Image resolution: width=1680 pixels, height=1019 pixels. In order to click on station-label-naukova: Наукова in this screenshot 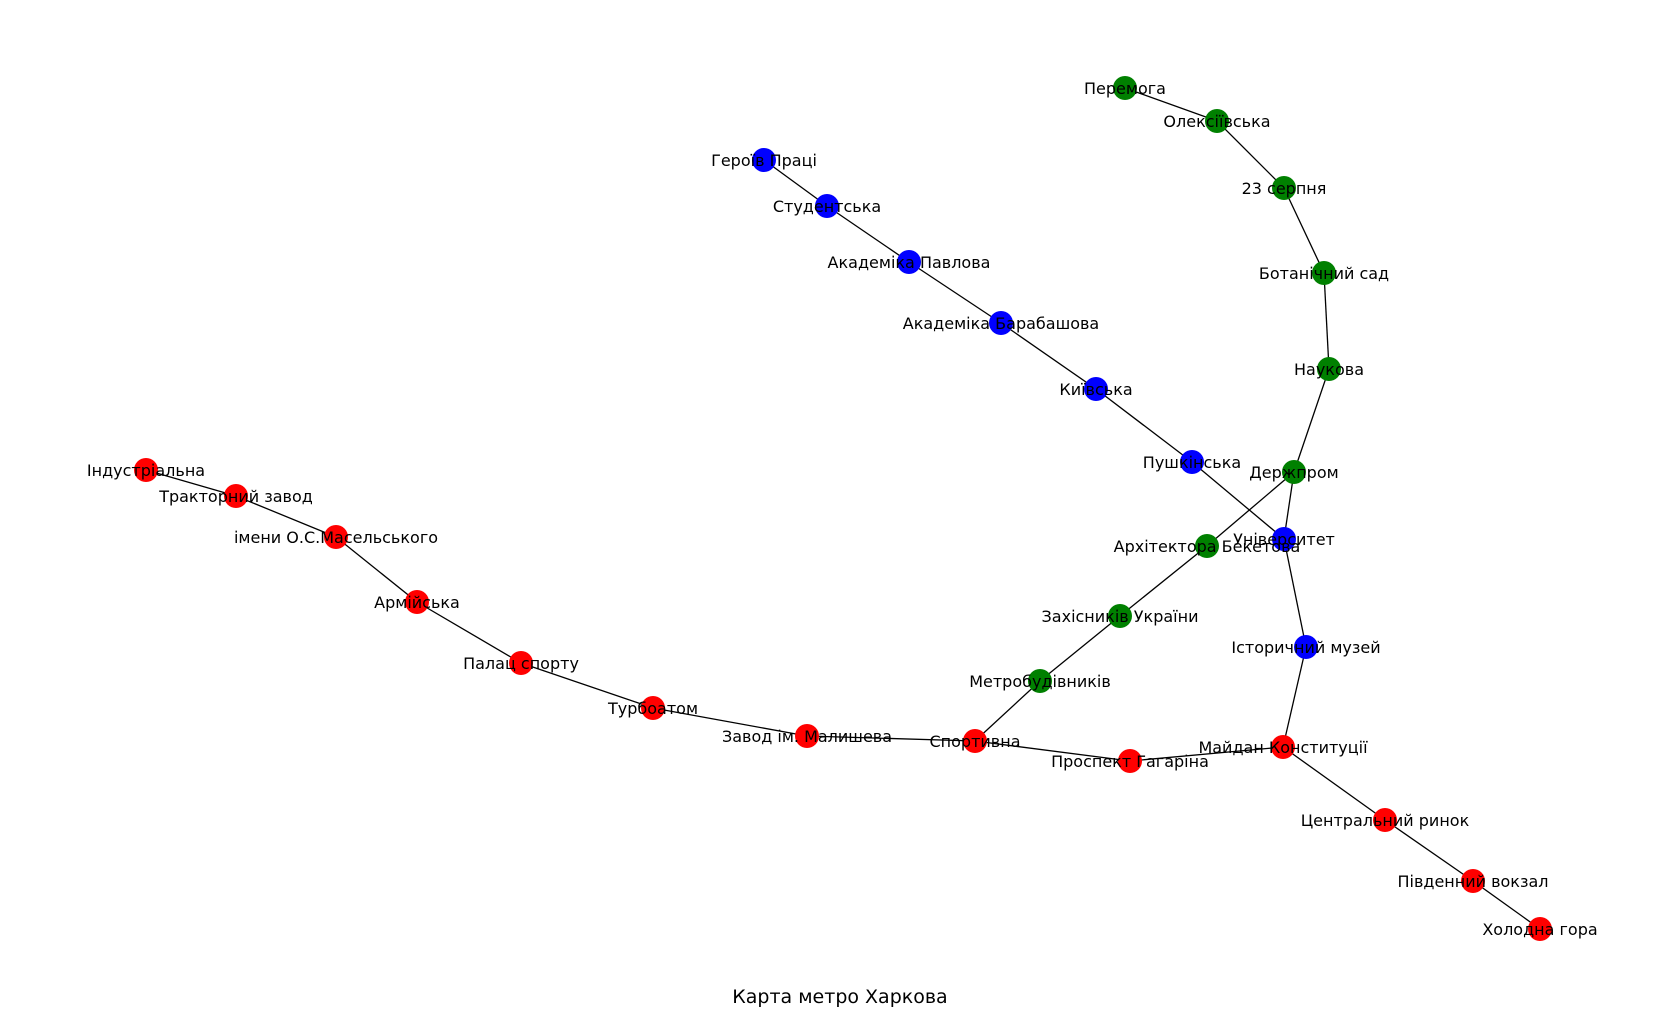, I will do `click(1329, 369)`.